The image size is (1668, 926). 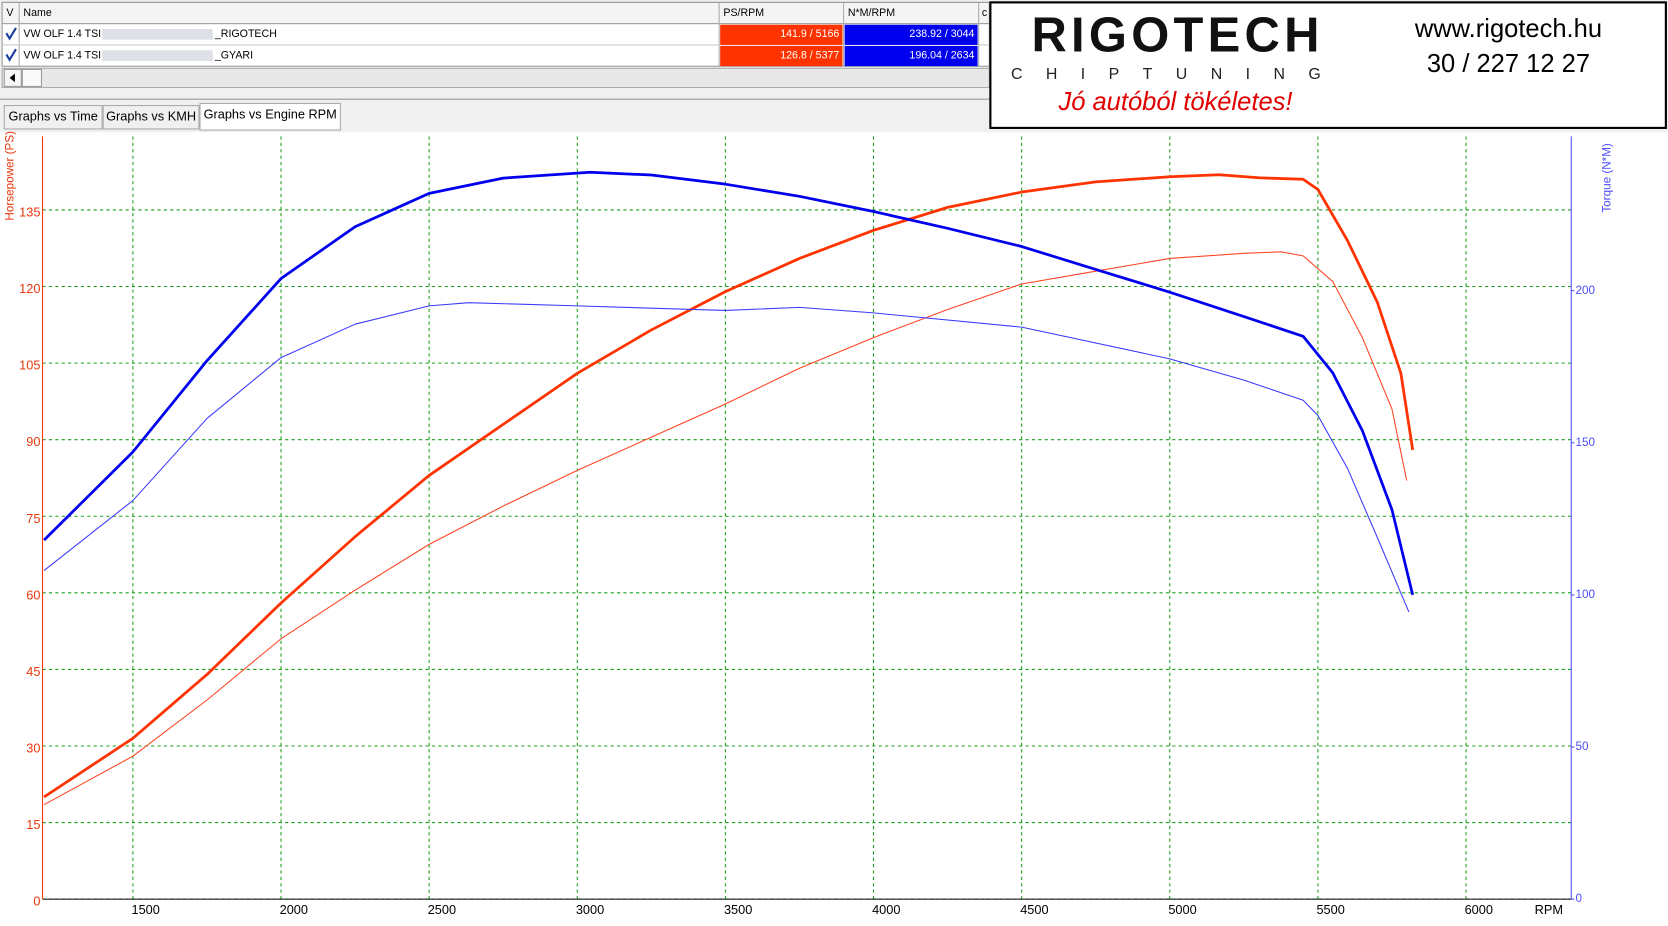 I want to click on torque-value: 238.92 / 3044, so click(x=941, y=34).